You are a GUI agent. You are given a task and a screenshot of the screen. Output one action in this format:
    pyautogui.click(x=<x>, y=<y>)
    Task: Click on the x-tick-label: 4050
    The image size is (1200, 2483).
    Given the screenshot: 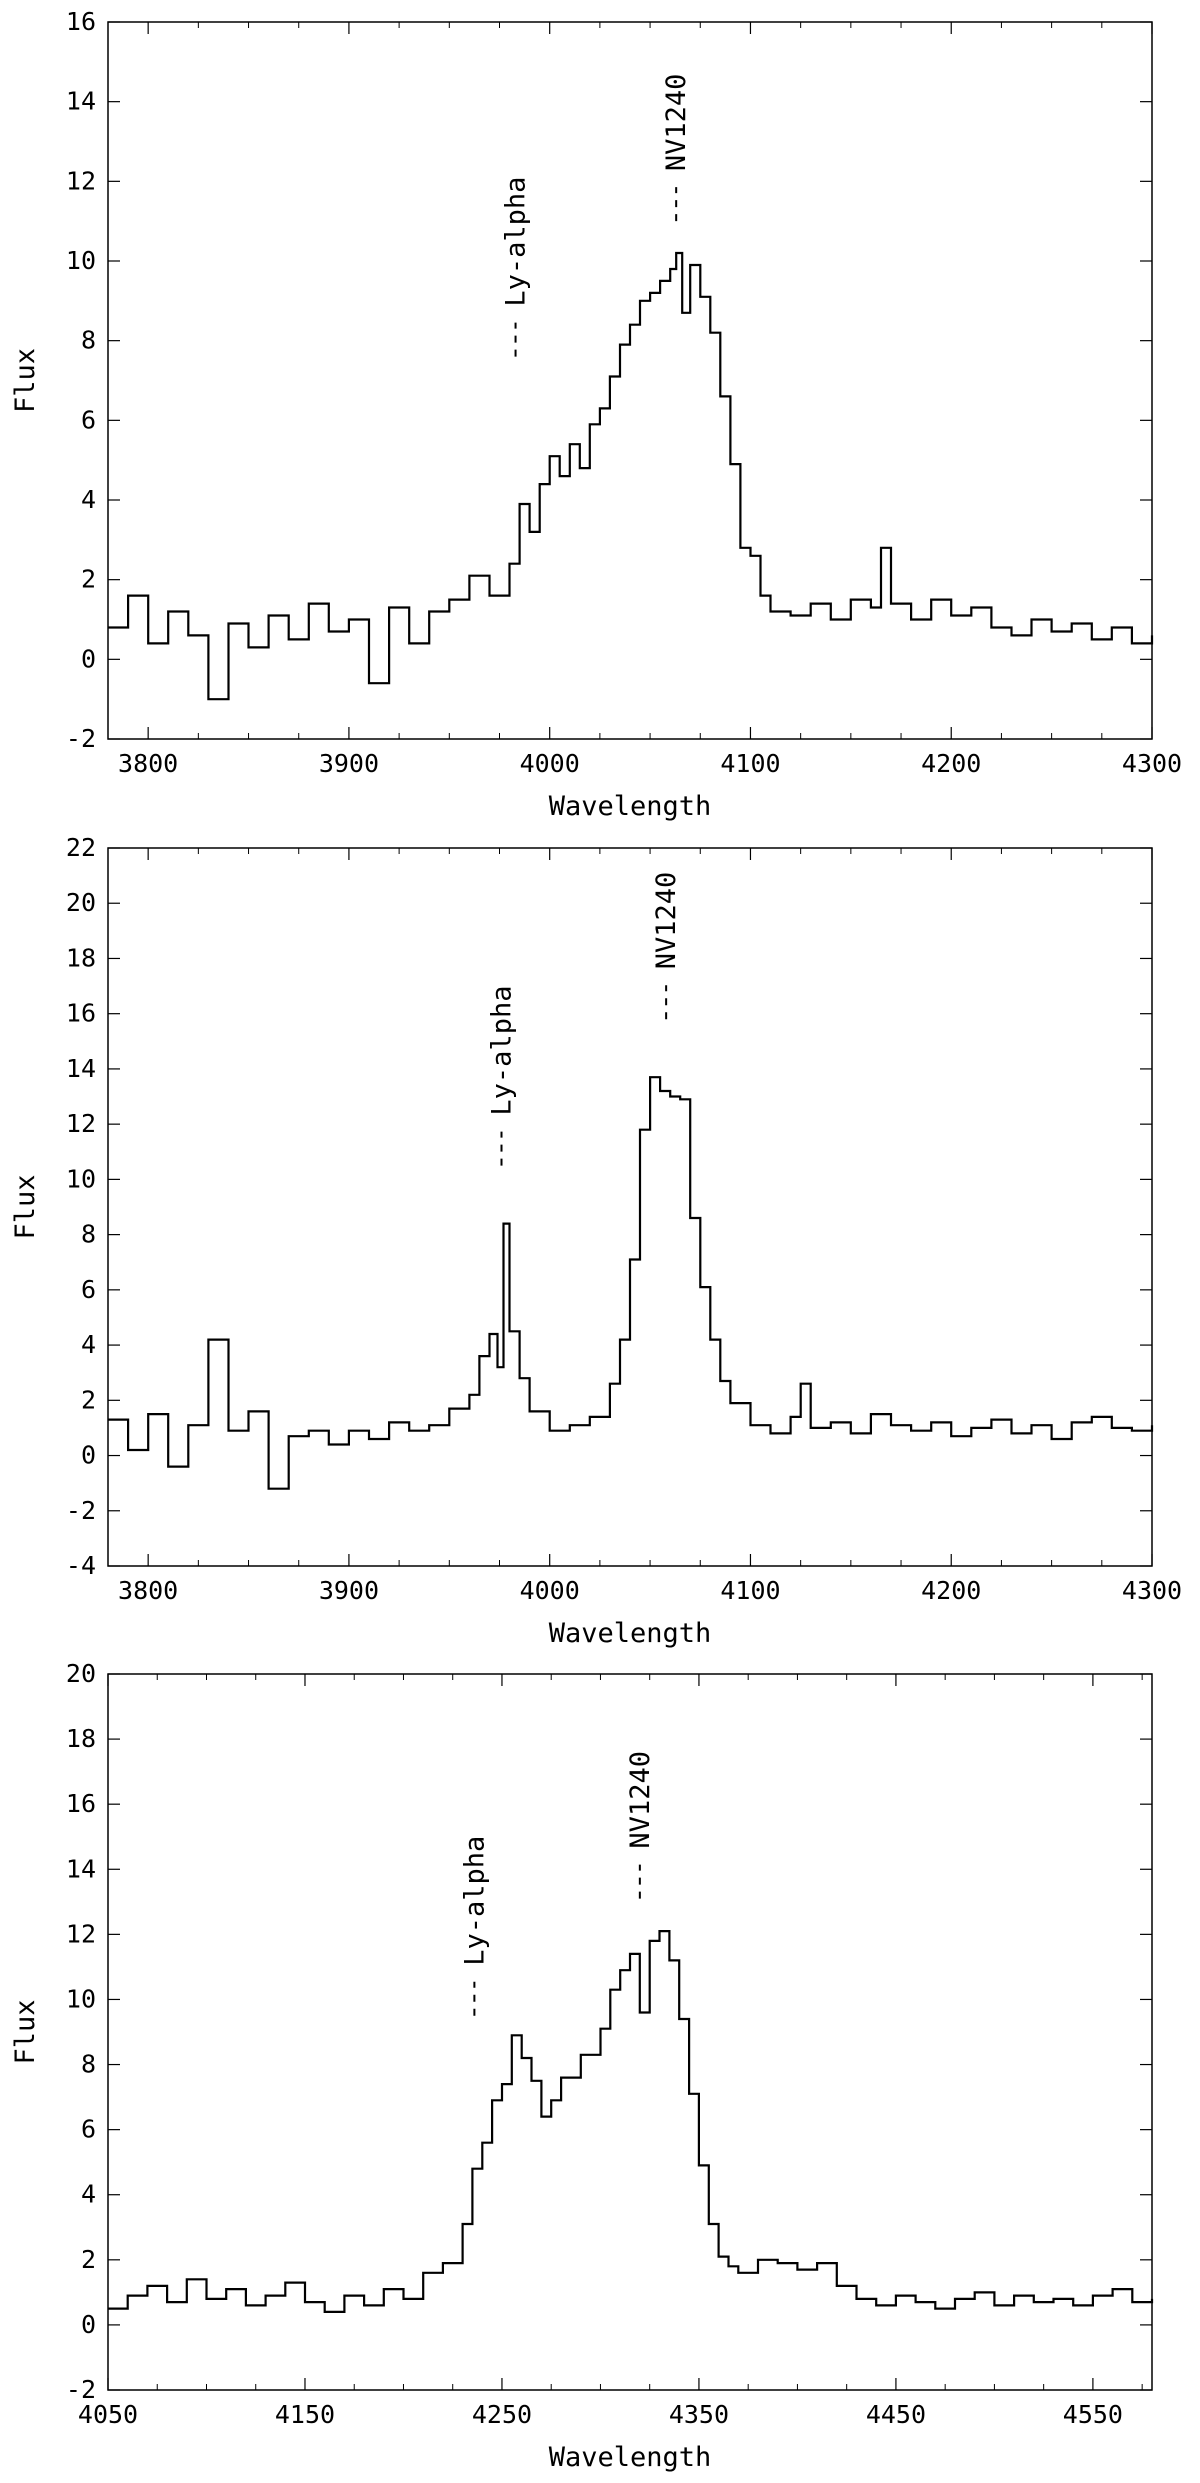 What is the action you would take?
    pyautogui.click(x=108, y=2414)
    